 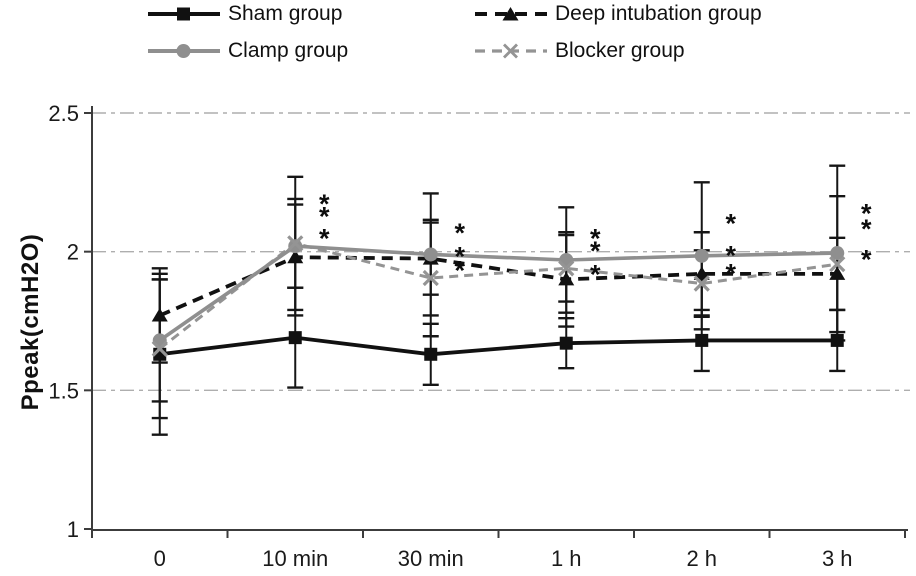 I want to click on series-line-circle, so click(x=498, y=293).